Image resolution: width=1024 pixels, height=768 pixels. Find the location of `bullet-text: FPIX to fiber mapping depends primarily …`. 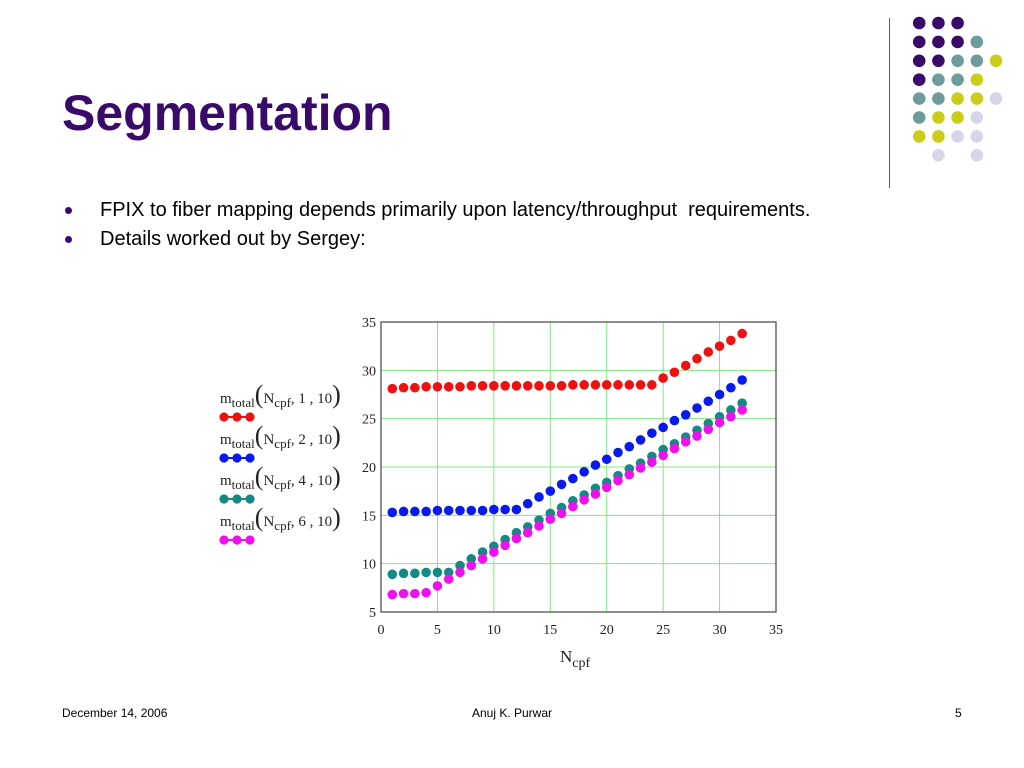

bullet-text: FPIX to fiber mapping depends primarily … is located at coordinates (455, 210).